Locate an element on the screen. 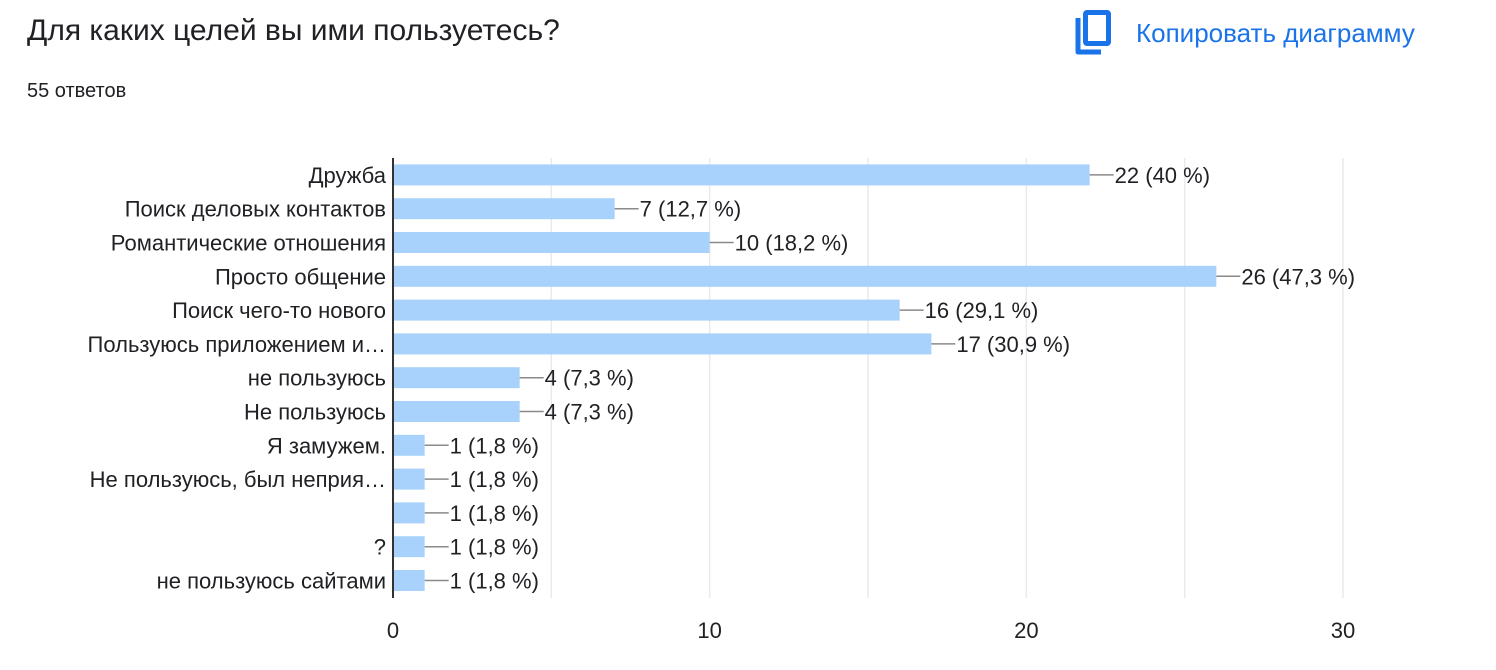  response-count: 55 ответов is located at coordinates (77, 91).